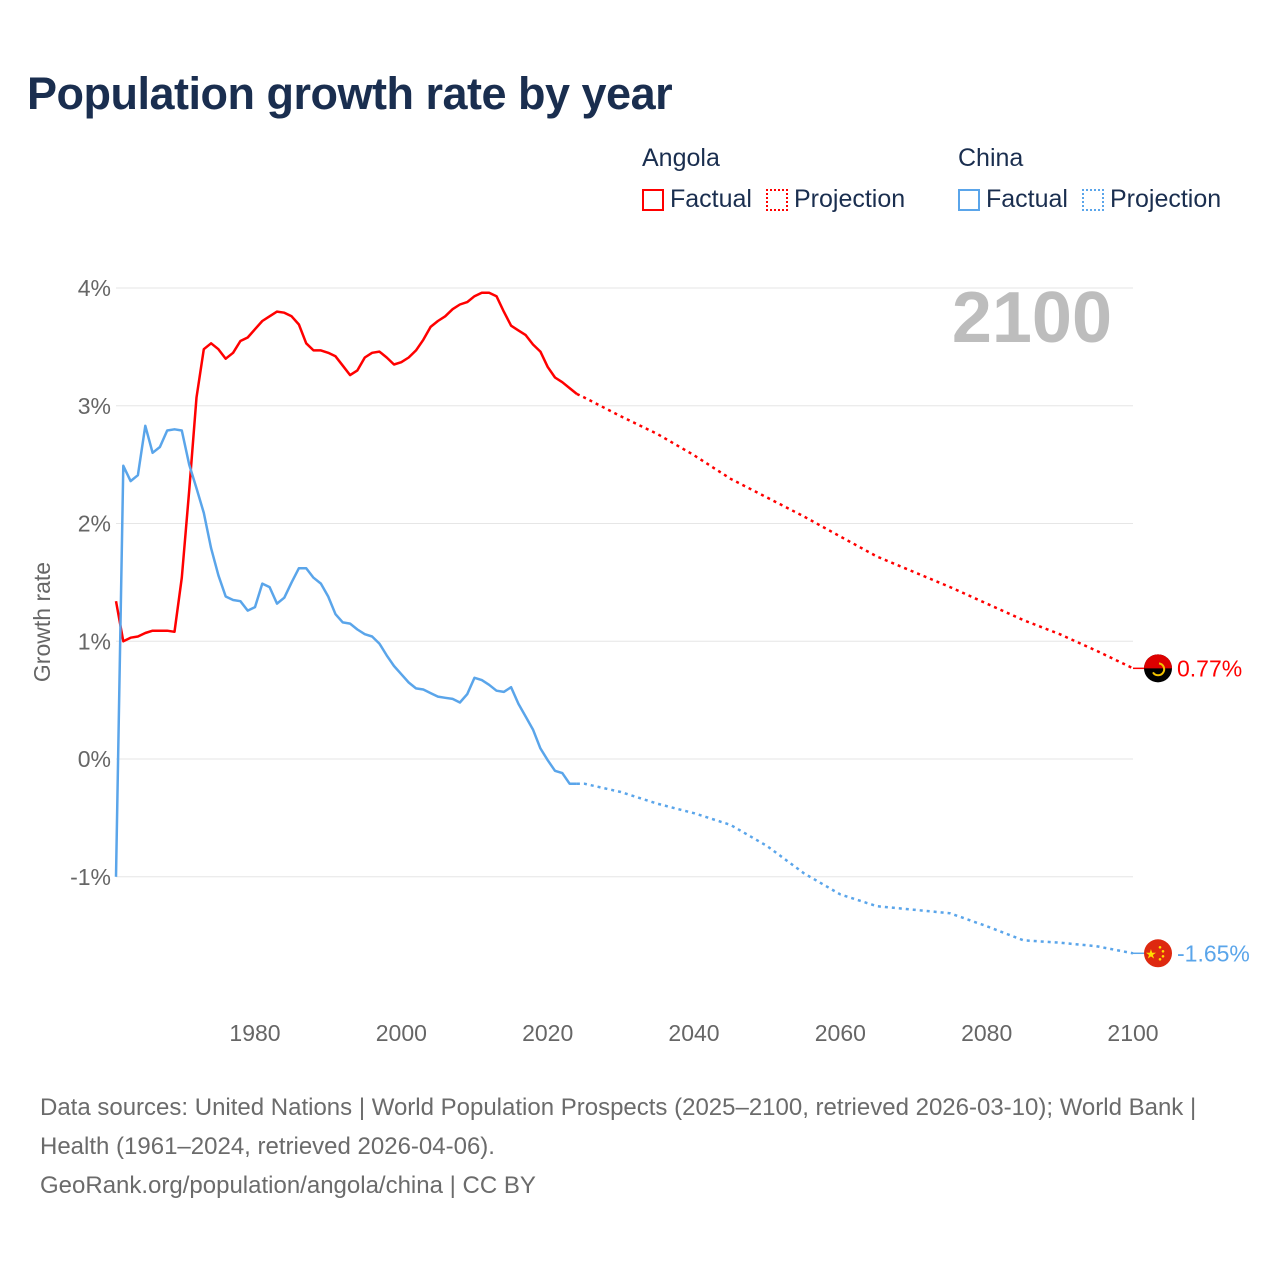 The image size is (1280, 1280). What do you see at coordinates (94, 288) in the screenshot?
I see `y-tick-label: 4%` at bounding box center [94, 288].